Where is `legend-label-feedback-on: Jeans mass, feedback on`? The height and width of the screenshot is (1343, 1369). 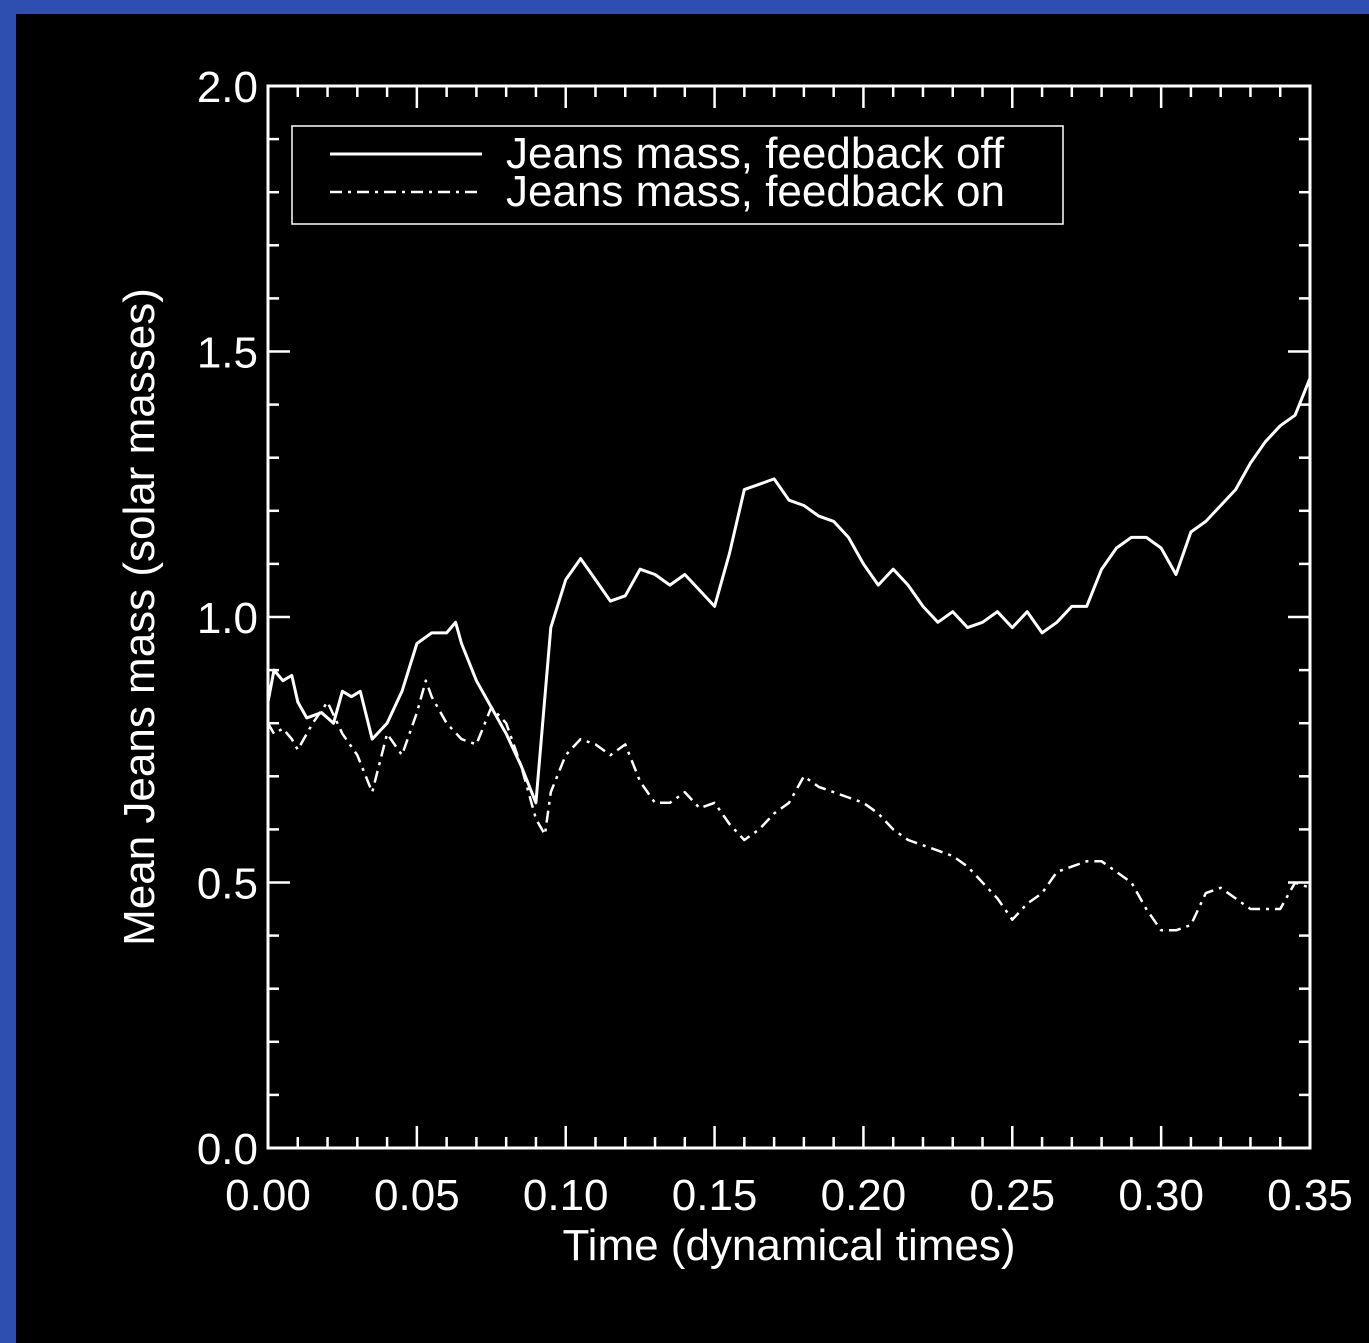
legend-label-feedback-on: Jeans mass, feedback on is located at coordinates (755, 191).